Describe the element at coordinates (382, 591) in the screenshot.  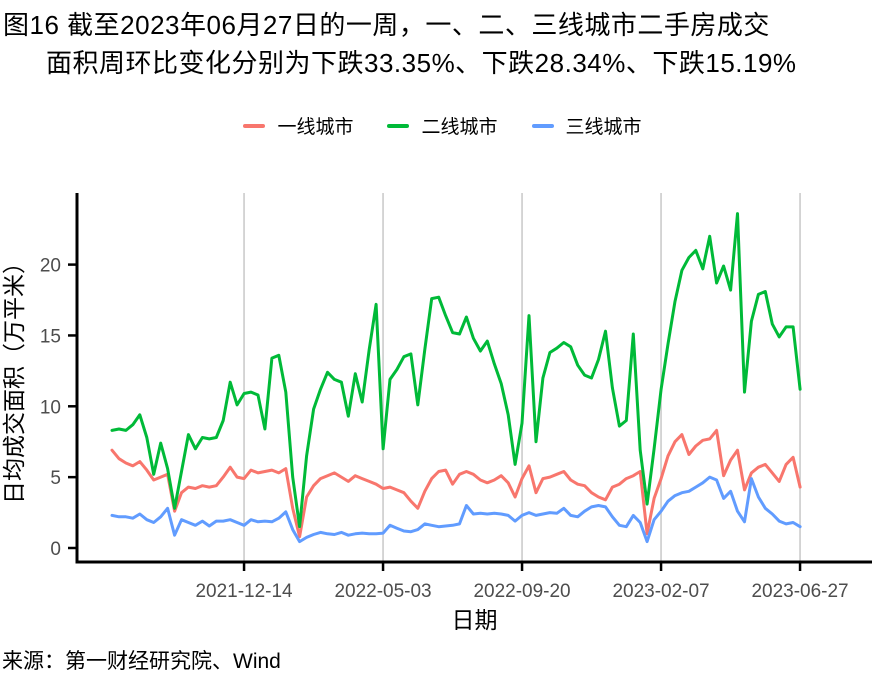
I see `x-tick-label: 2022-05-03` at that location.